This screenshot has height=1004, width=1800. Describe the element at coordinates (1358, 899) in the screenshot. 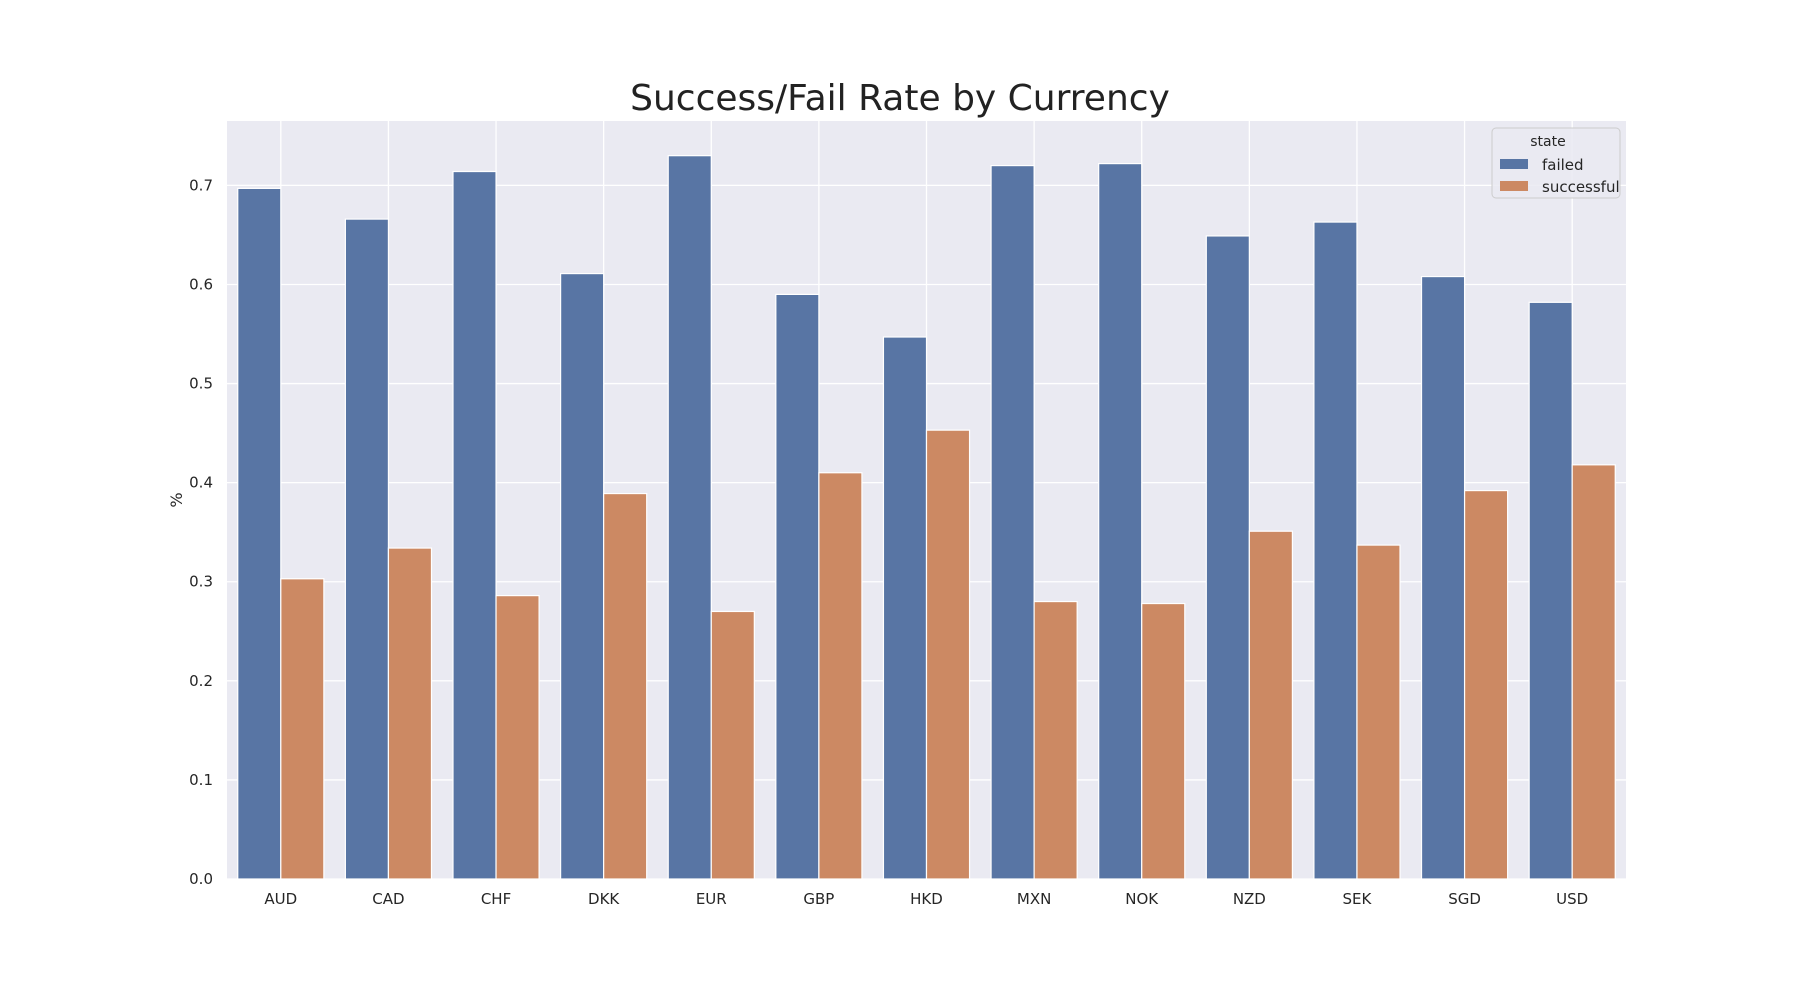

I see `x-tick-label: SEK` at that location.